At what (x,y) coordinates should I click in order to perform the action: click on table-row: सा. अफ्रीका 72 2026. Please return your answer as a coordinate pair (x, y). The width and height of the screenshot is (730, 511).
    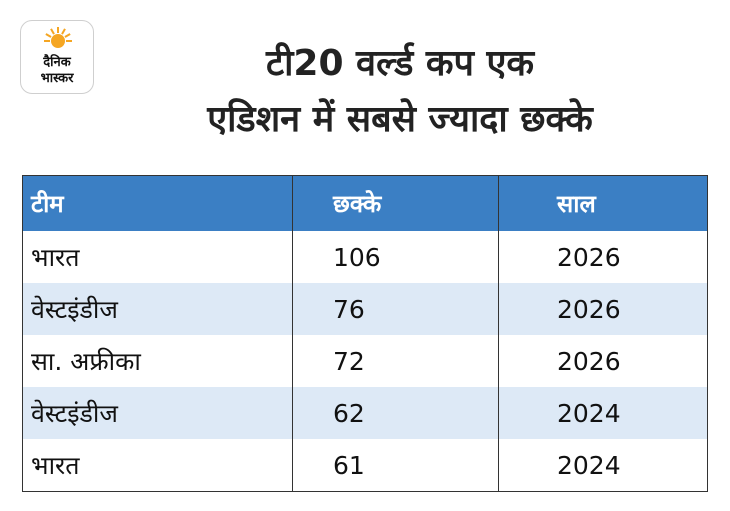
    Looking at the image, I should click on (365, 361).